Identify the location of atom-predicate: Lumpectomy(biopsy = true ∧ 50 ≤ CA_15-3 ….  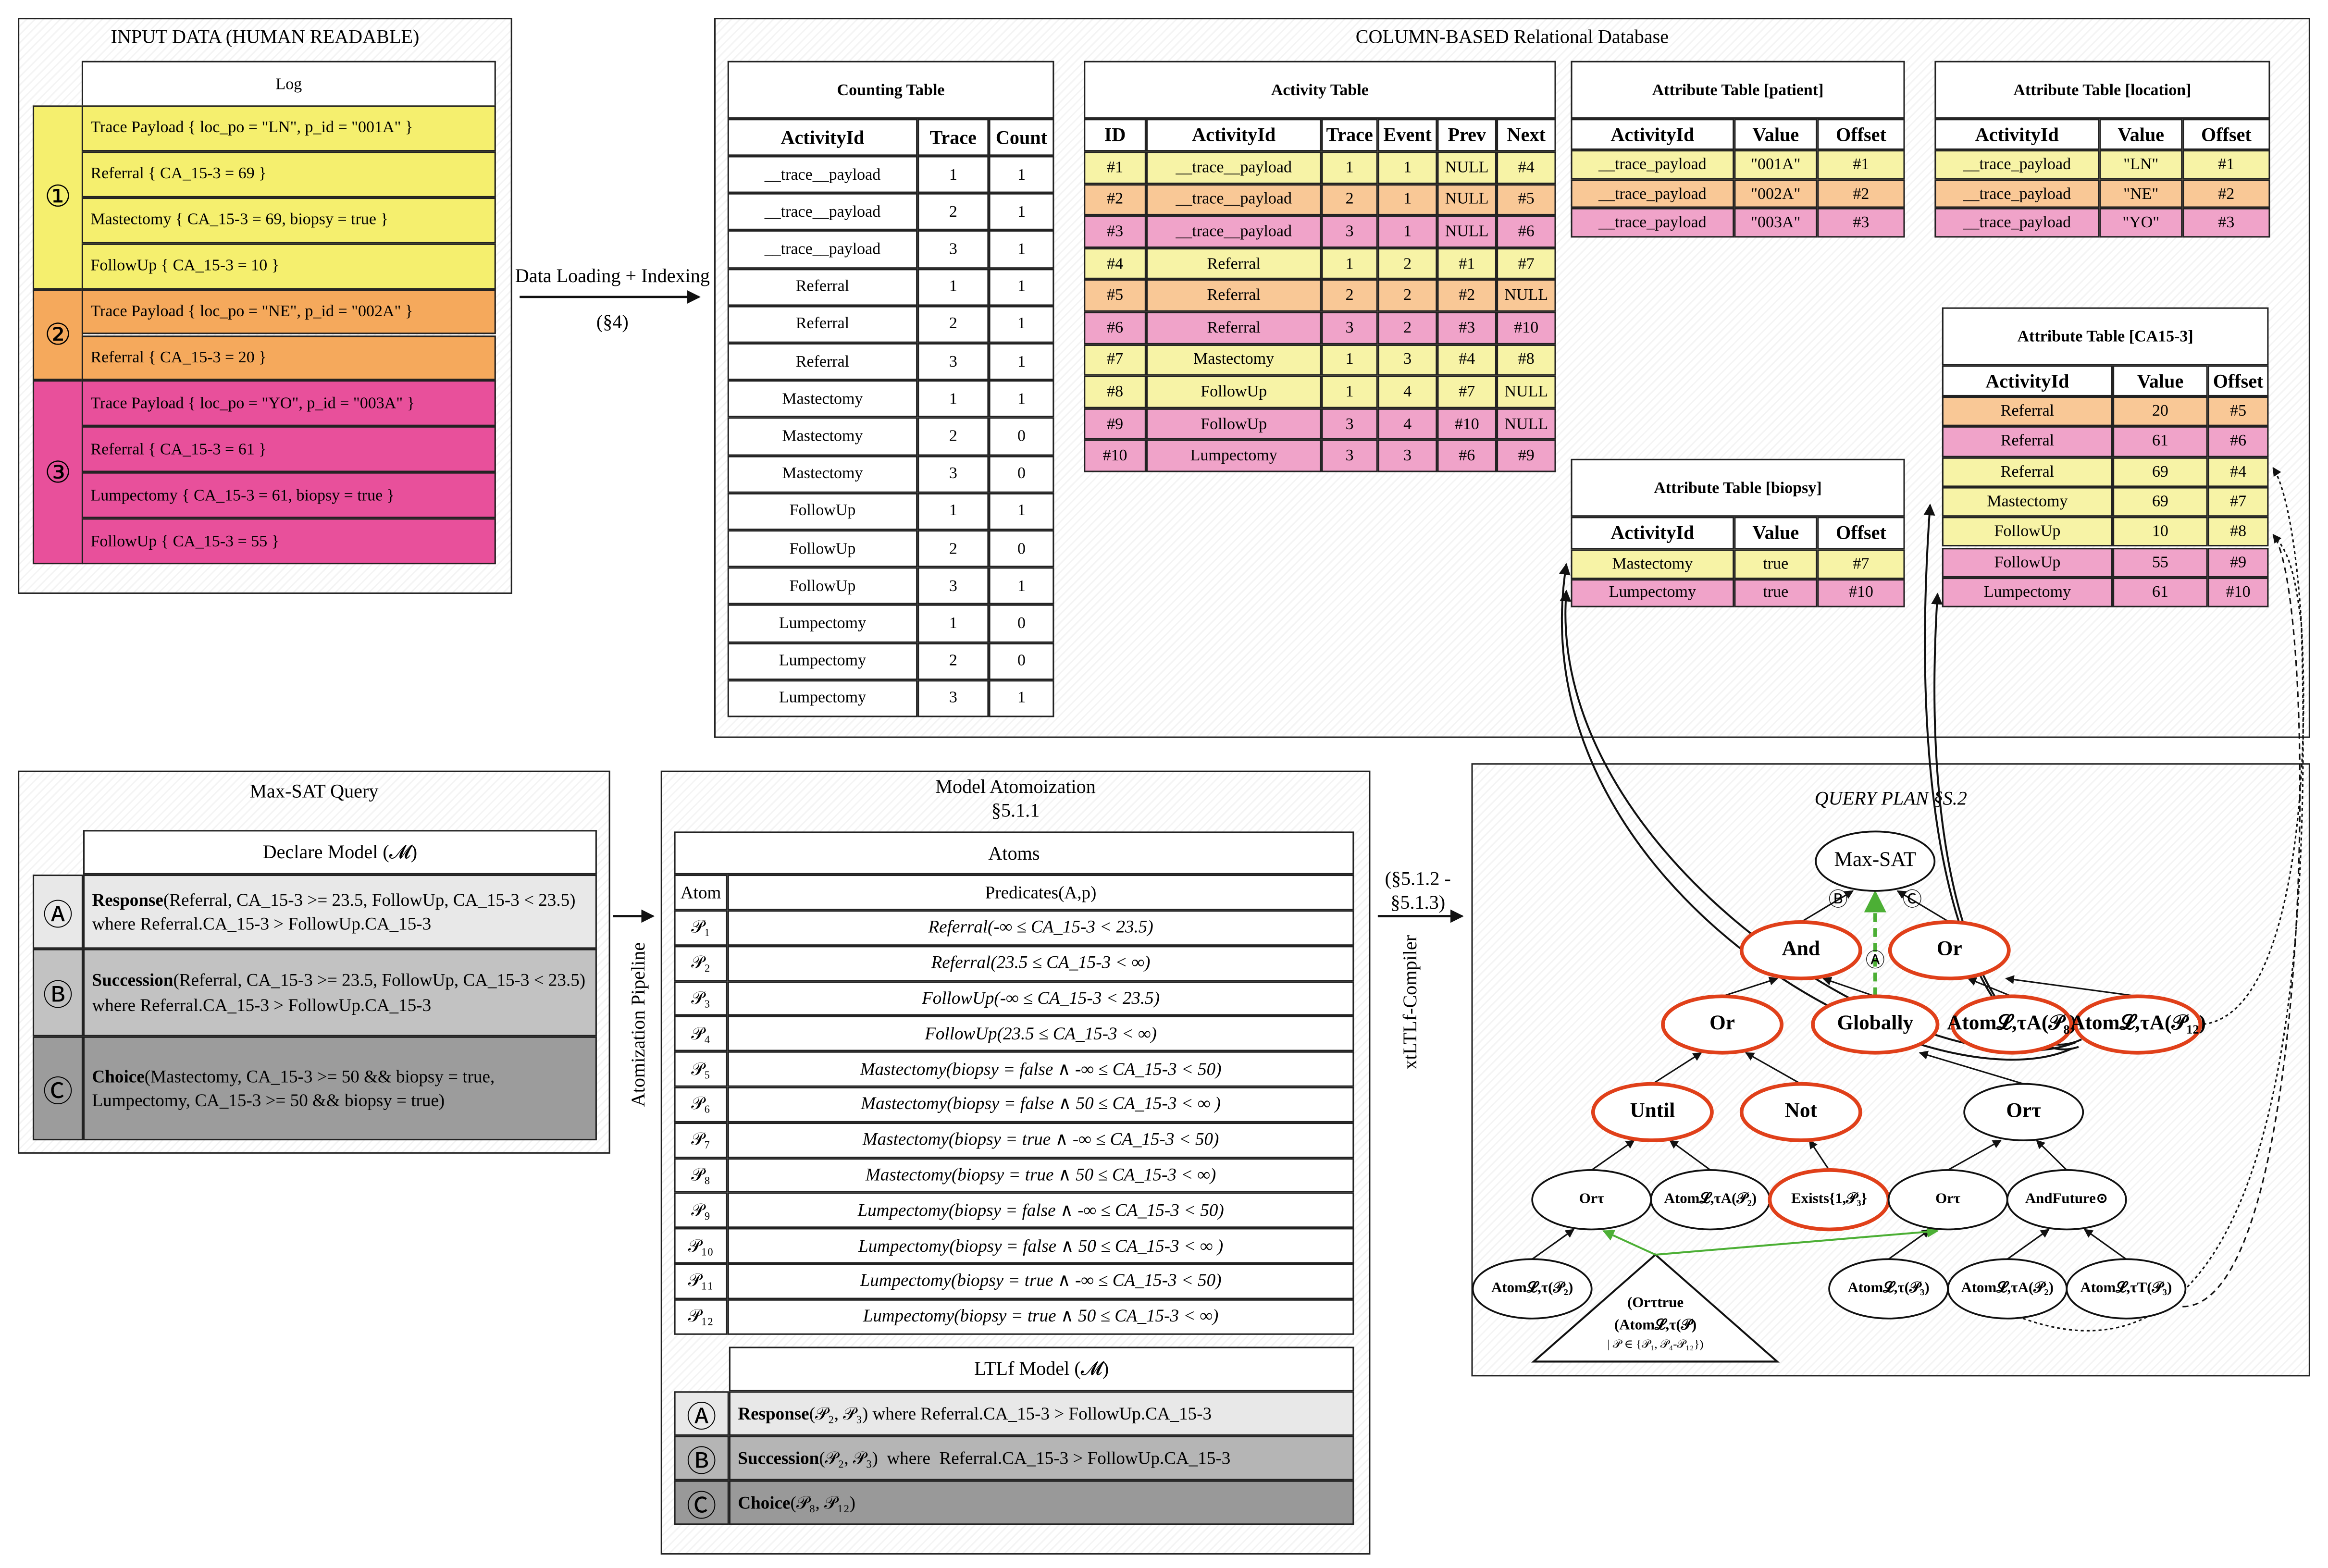
(1040, 1316).